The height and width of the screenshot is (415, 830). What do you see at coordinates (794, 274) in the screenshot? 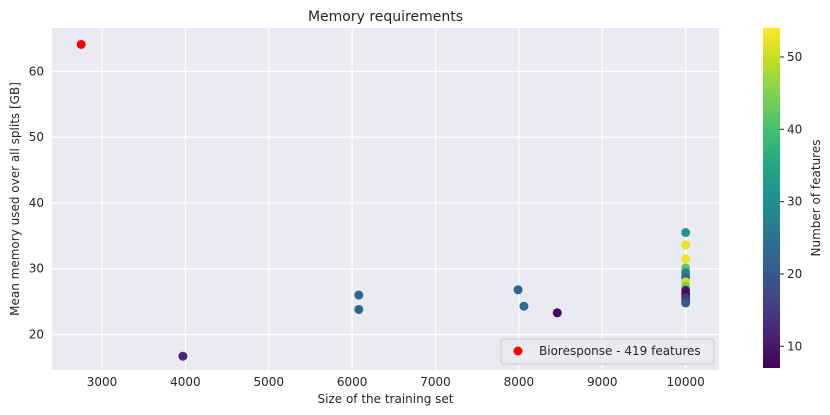
I see `colorbar-tick-label: 20` at bounding box center [794, 274].